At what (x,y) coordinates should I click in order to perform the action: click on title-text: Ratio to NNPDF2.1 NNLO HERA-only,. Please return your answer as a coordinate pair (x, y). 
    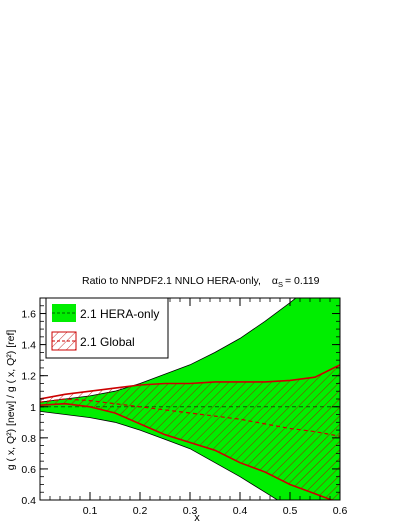
    Looking at the image, I should click on (171, 281).